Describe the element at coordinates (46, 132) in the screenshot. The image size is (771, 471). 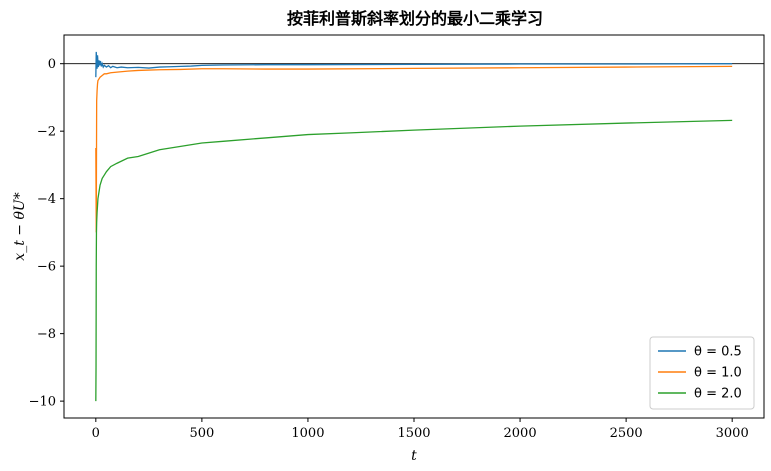
I see `y-tick-label: −2` at that location.